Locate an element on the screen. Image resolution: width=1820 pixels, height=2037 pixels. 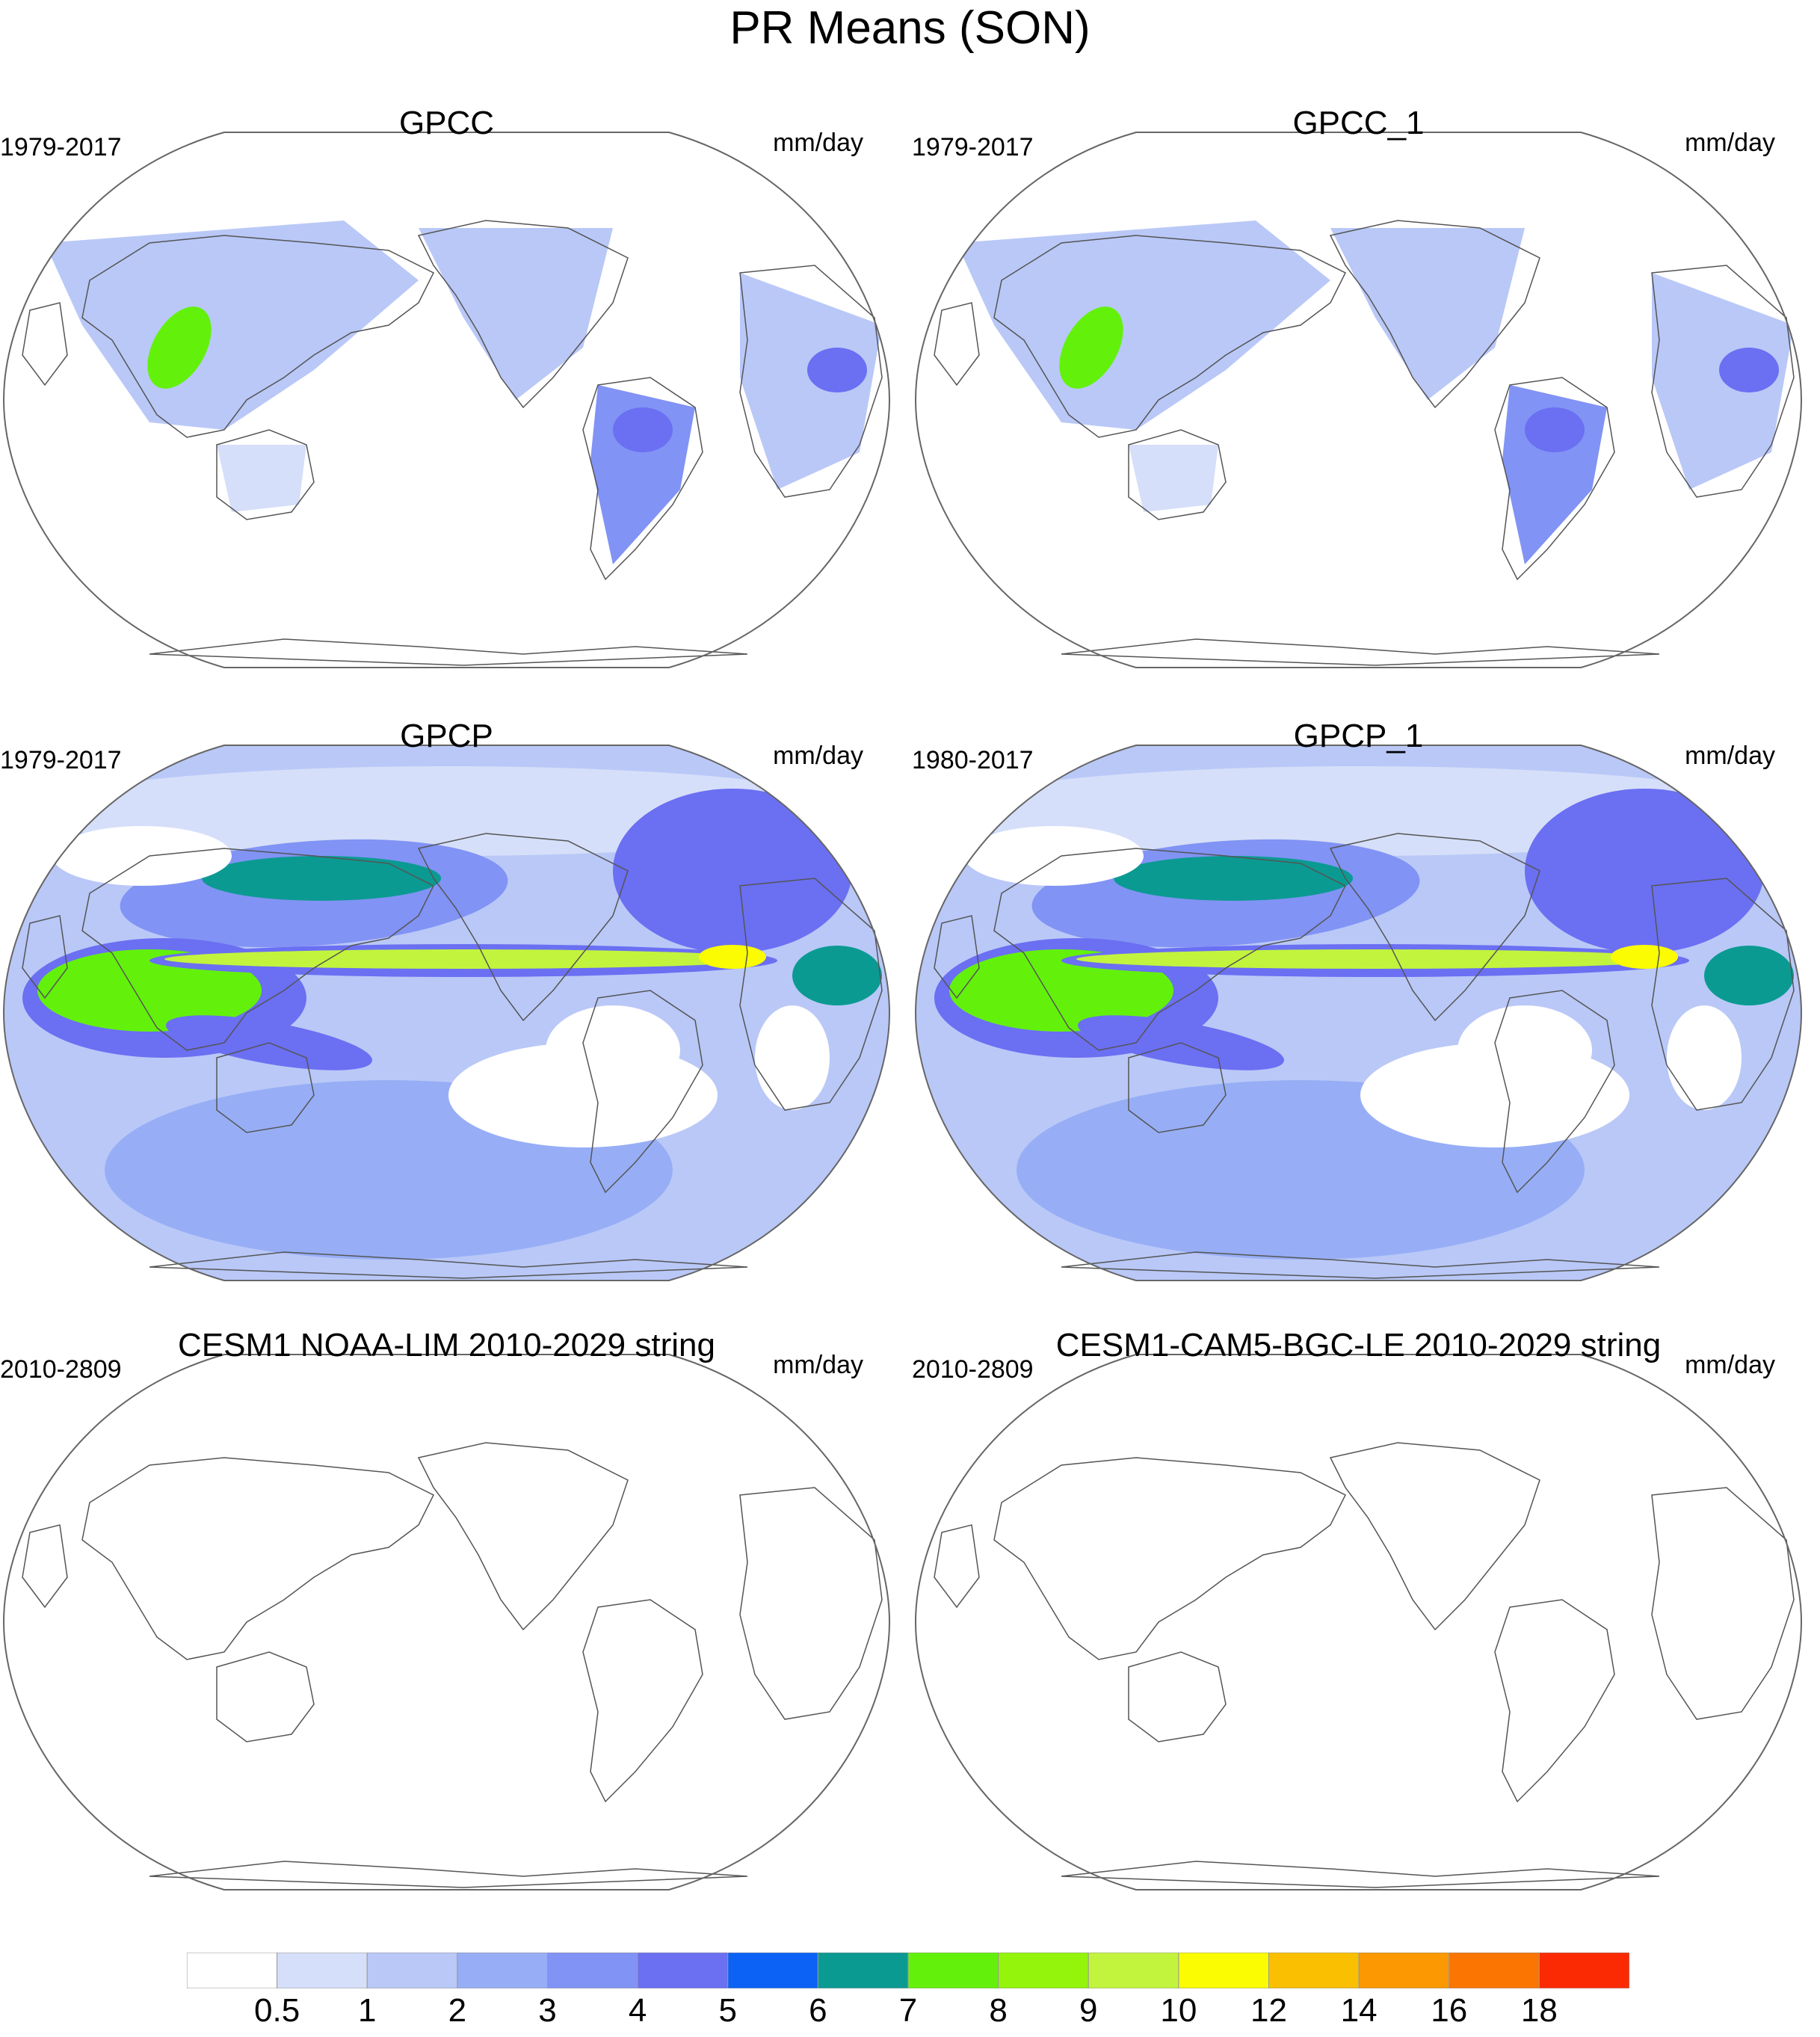
north-atlantic-storm-track is located at coordinates (732, 871).